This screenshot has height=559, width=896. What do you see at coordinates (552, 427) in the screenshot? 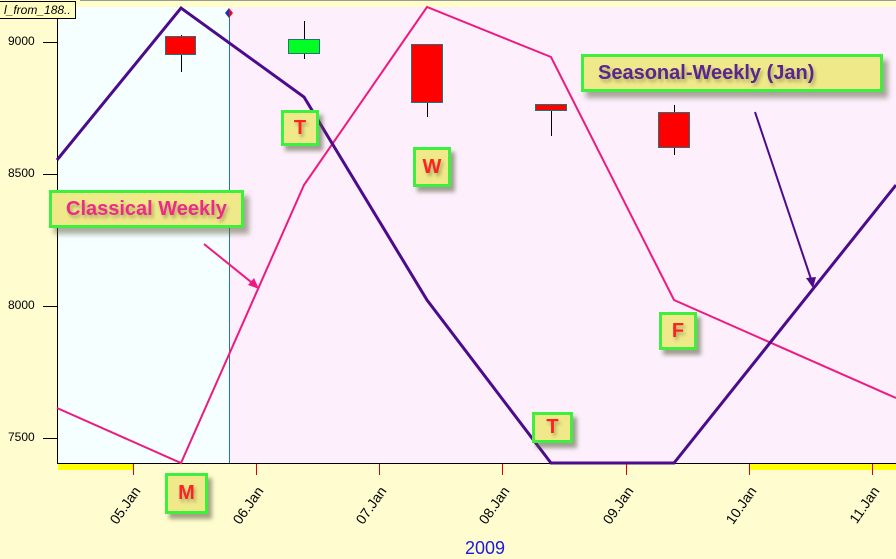
I see `day-badge-thursday: T` at bounding box center [552, 427].